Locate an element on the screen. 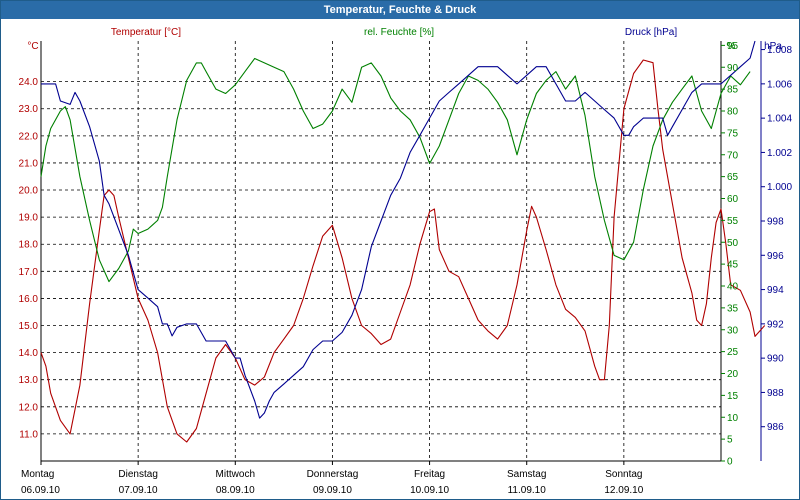  pressure-tick-label: 988 is located at coordinates (775, 393).